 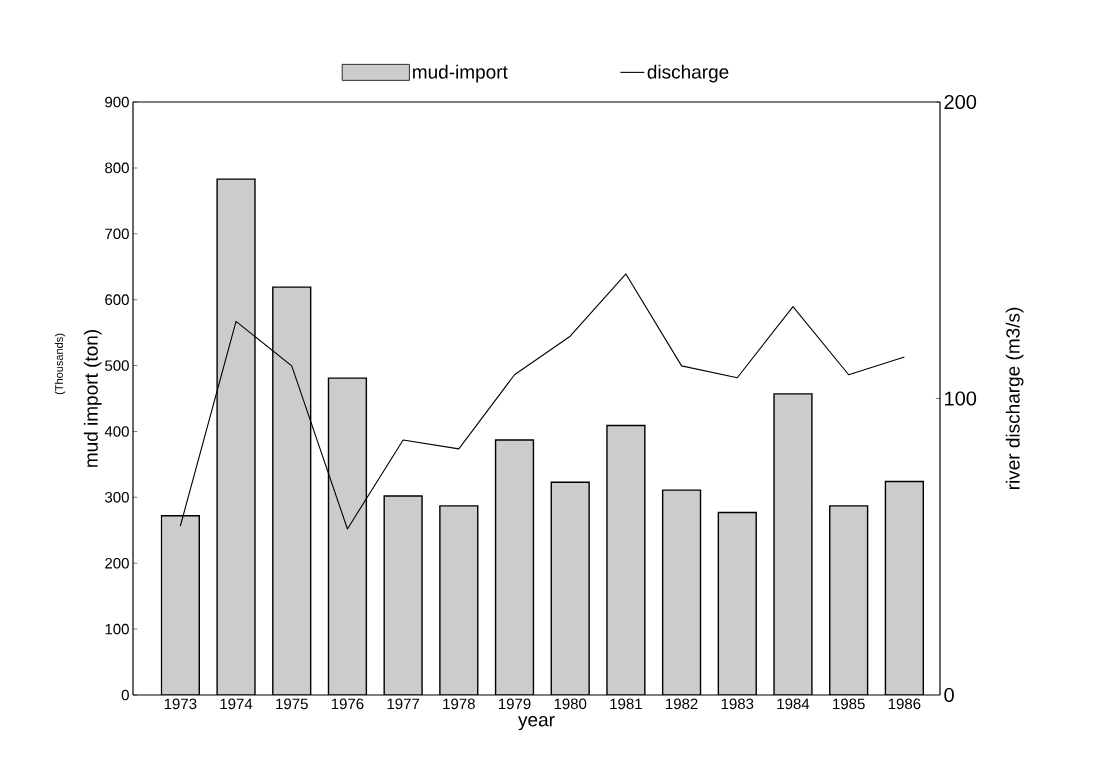 I want to click on x-tick-label: 1979, so click(x=514, y=704).